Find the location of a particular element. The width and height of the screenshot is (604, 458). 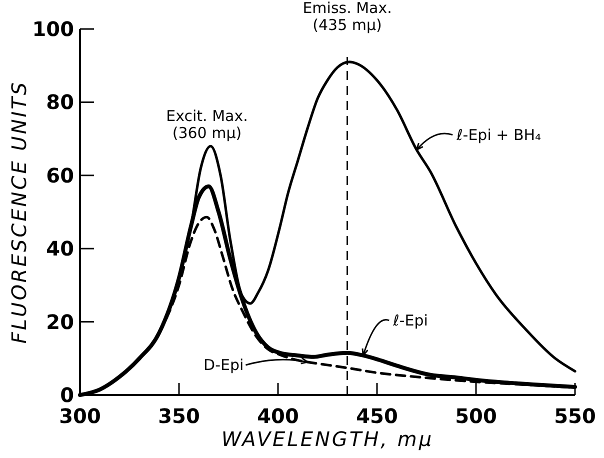

x-tick-label: 450 is located at coordinates (377, 416).